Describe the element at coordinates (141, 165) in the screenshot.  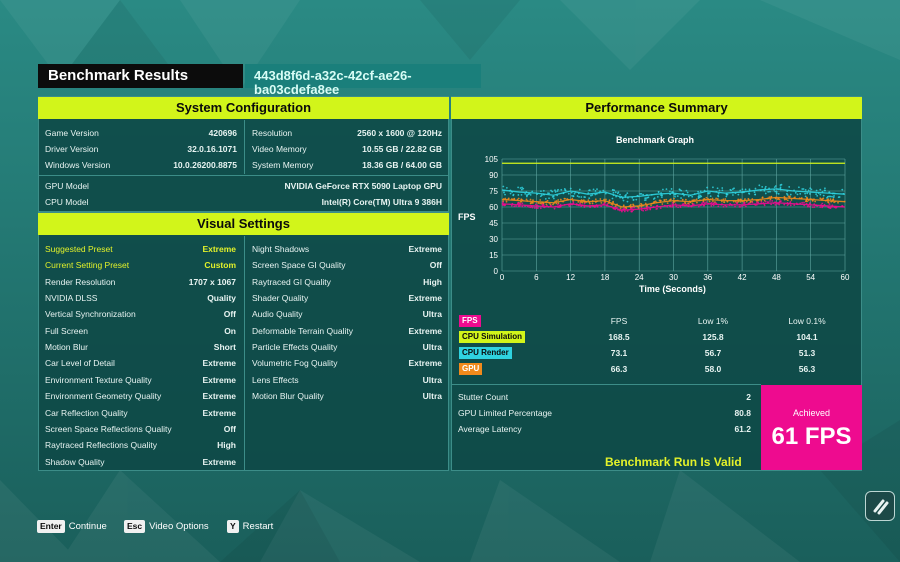
I see `config-row-windows-version: Windows Version 10.0.26200.8875` at that location.